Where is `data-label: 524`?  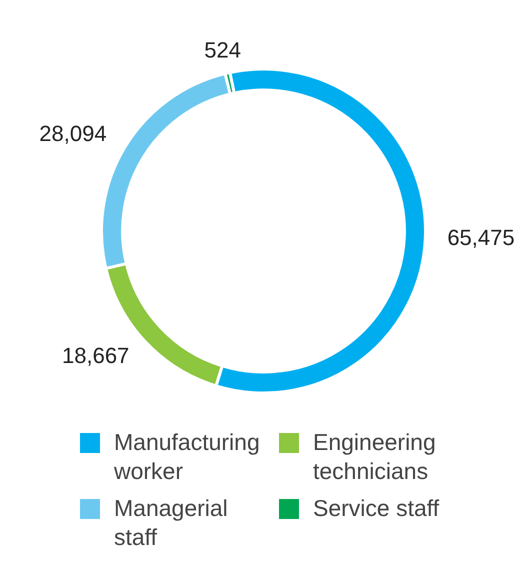 data-label: 524 is located at coordinates (222, 50).